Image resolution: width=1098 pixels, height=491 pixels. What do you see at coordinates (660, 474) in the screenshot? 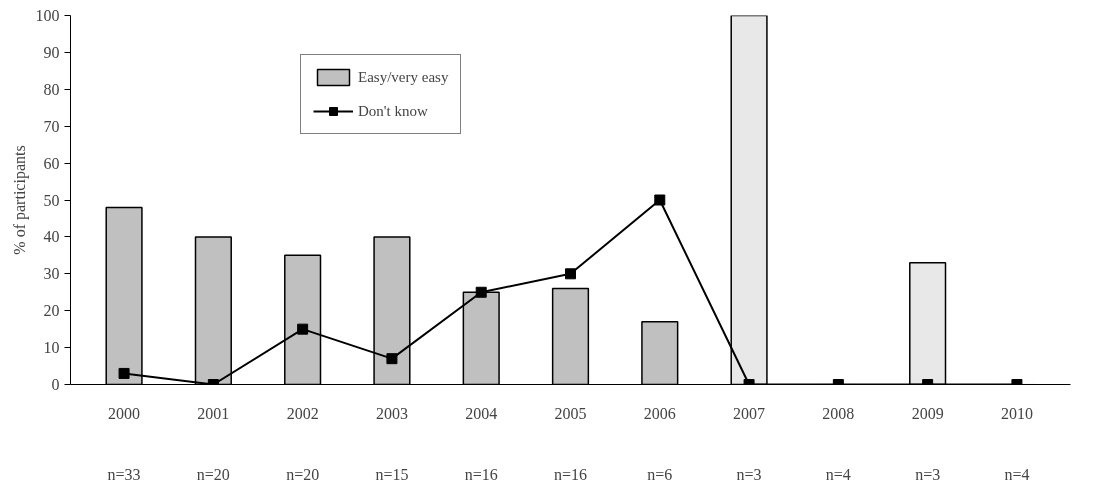
I see `text: n=6` at bounding box center [660, 474].